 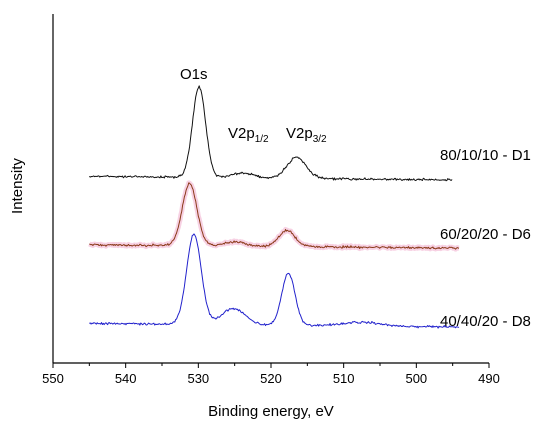 What do you see at coordinates (17, 186) in the screenshot?
I see `y-axis-title: Intensity` at bounding box center [17, 186].